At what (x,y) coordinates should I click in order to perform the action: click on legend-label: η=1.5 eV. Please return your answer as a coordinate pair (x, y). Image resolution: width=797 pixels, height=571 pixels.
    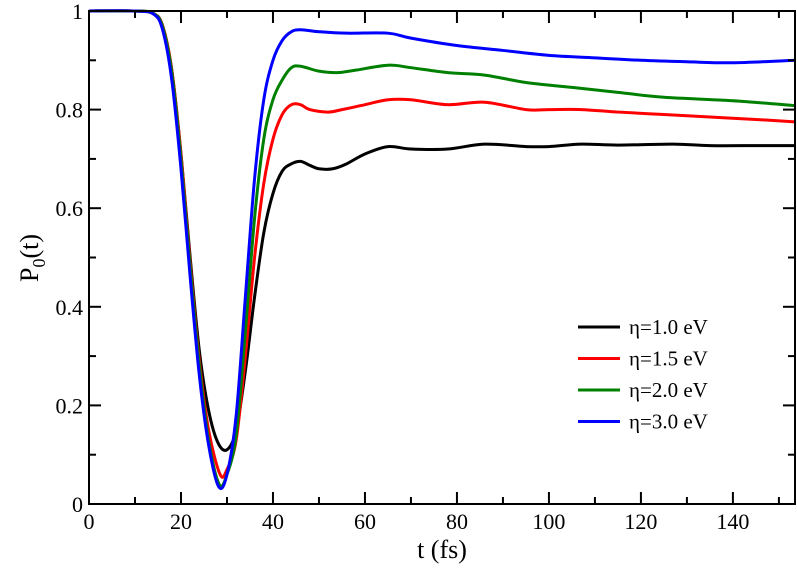
    Looking at the image, I should click on (668, 359).